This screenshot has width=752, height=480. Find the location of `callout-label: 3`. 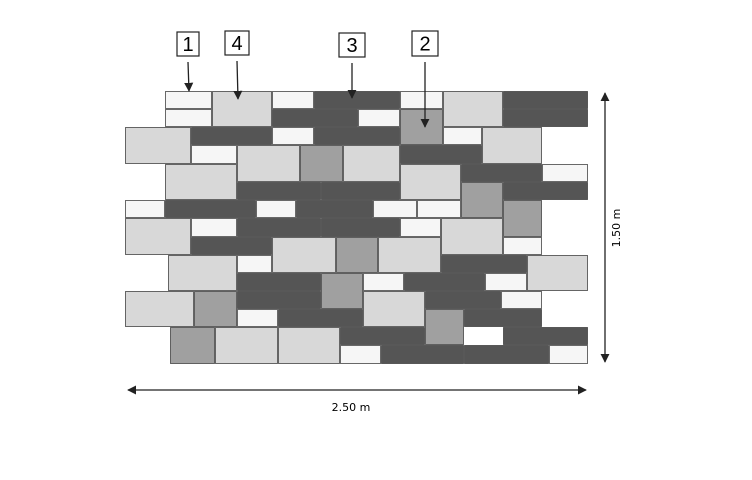

callout-label: 3 is located at coordinates (351, 46).